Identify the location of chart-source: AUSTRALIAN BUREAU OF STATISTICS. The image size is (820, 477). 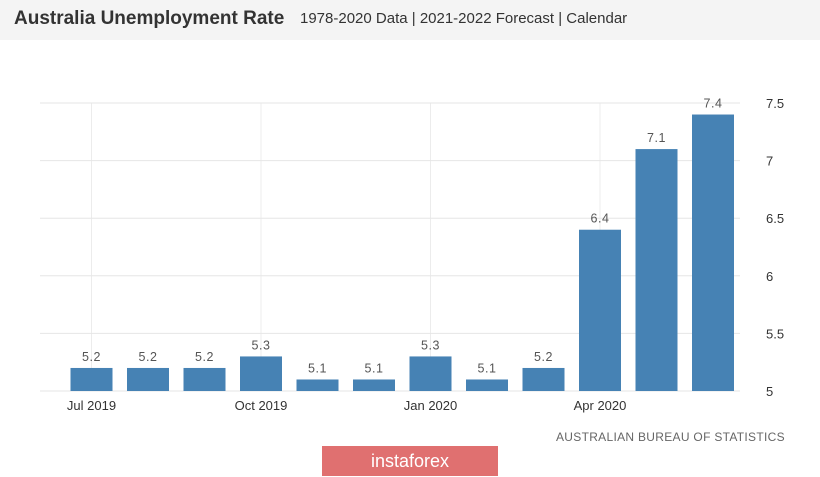
(670, 437).